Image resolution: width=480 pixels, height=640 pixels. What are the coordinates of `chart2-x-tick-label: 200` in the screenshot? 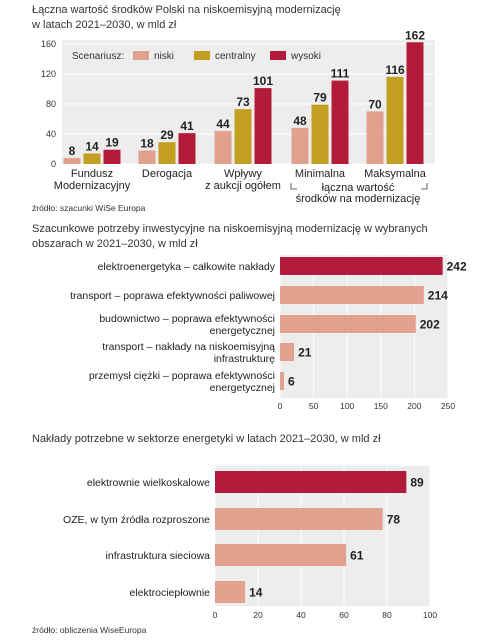 It's located at (414, 406).